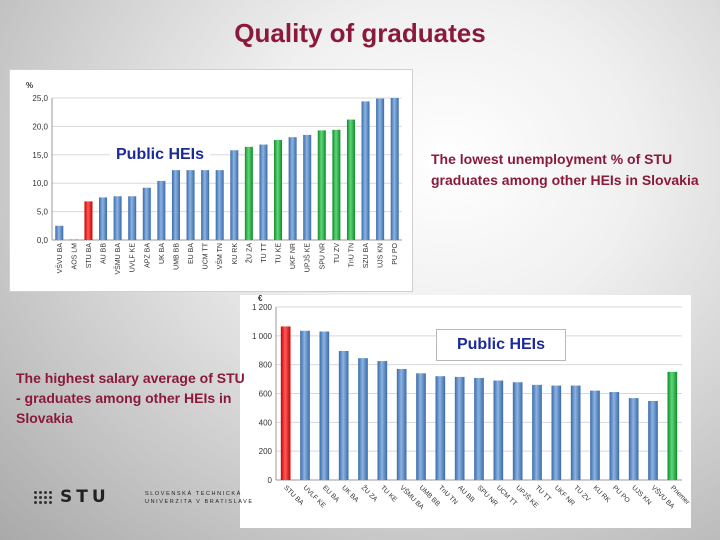 This screenshot has width=720, height=540. I want to click on university-name-line1: SLOVENSKÁ TECHNICKÁ, so click(193, 494).